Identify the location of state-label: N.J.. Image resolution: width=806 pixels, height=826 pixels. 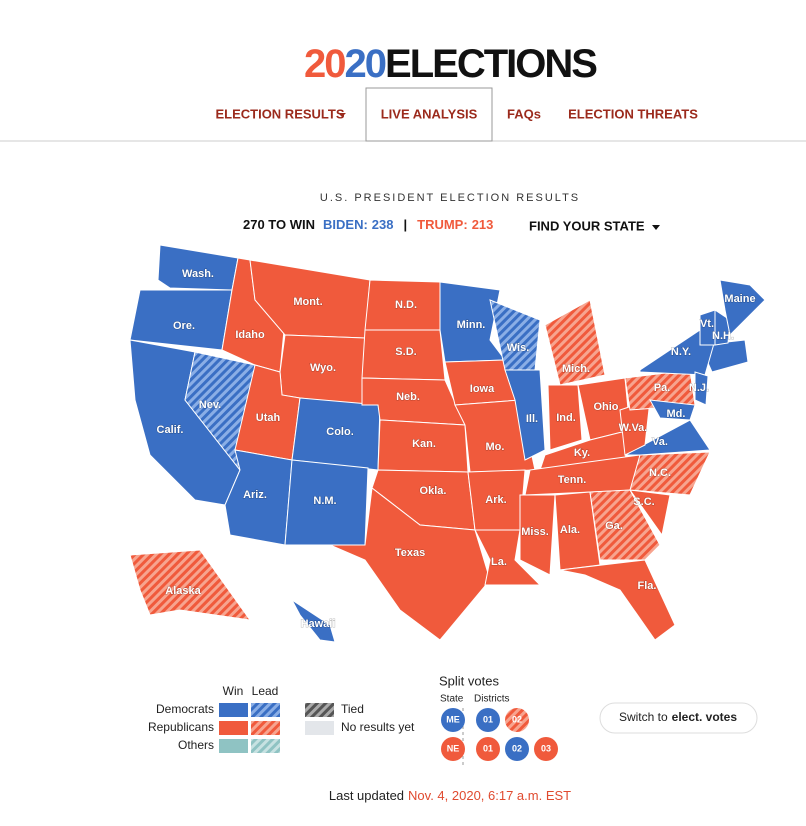
(699, 388).